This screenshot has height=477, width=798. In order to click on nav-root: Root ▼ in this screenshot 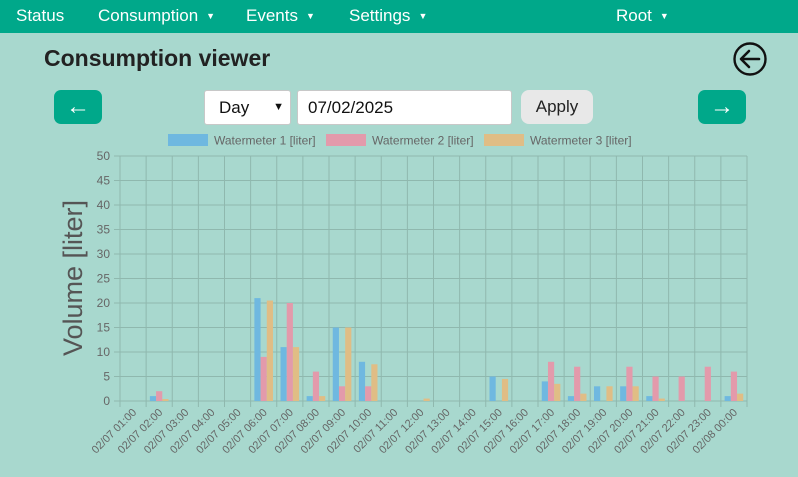, I will do `click(642, 16)`.